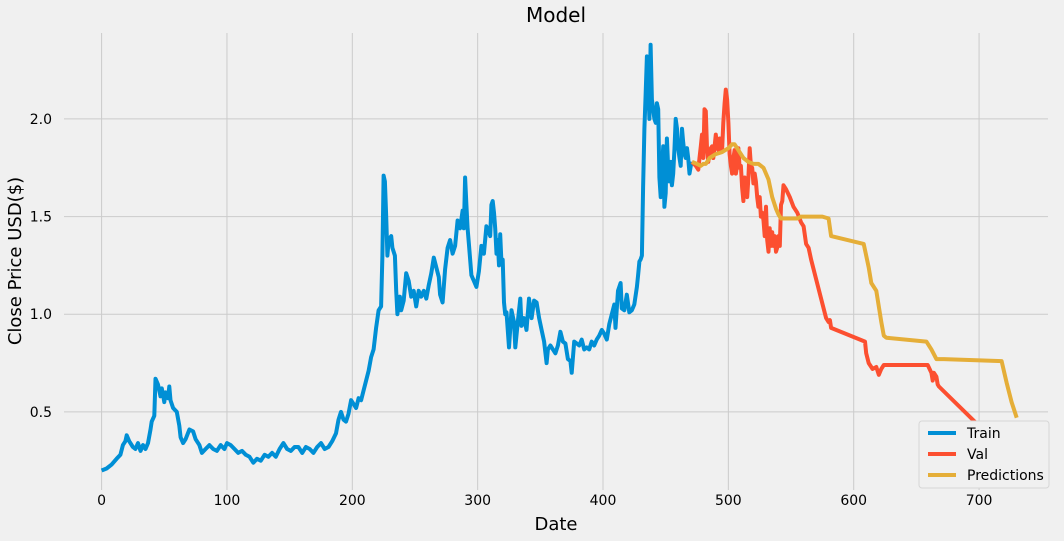 The image size is (1064, 541). I want to click on legend-label-val: Val, so click(977, 455).